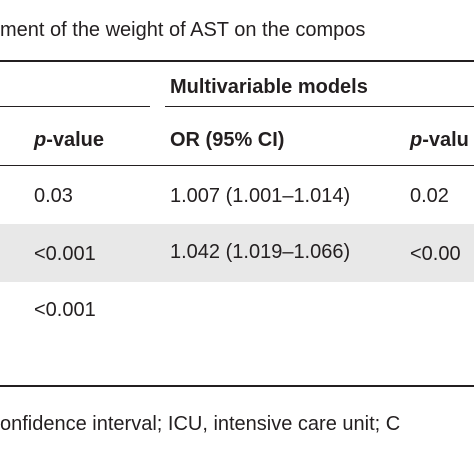 The height and width of the screenshot is (474, 474). What do you see at coordinates (237, 165) in the screenshot?
I see `header-rule` at bounding box center [237, 165].